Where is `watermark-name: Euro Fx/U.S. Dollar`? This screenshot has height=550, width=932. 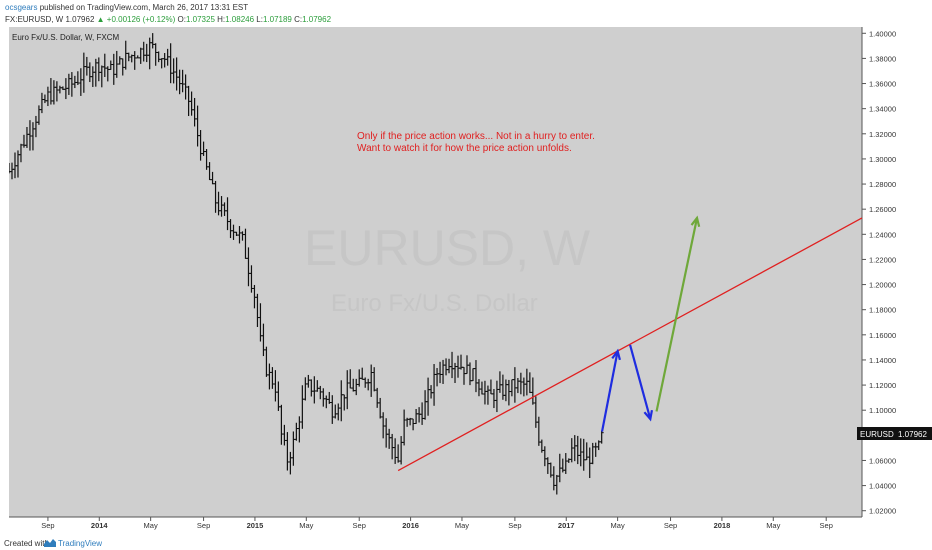 watermark-name: Euro Fx/U.S. Dollar is located at coordinates (434, 303).